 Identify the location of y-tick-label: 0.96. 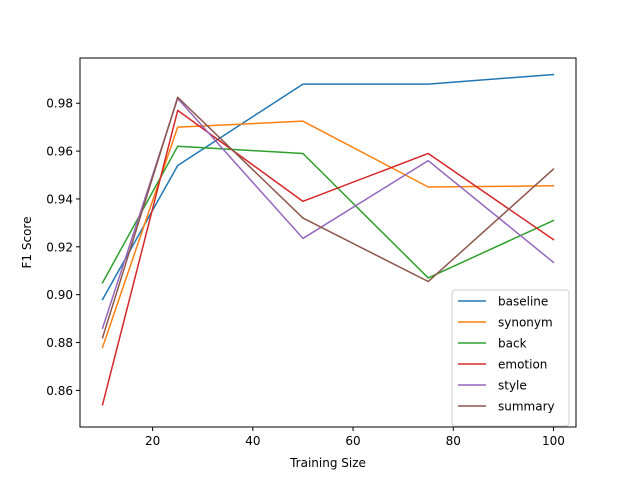
(59, 152).